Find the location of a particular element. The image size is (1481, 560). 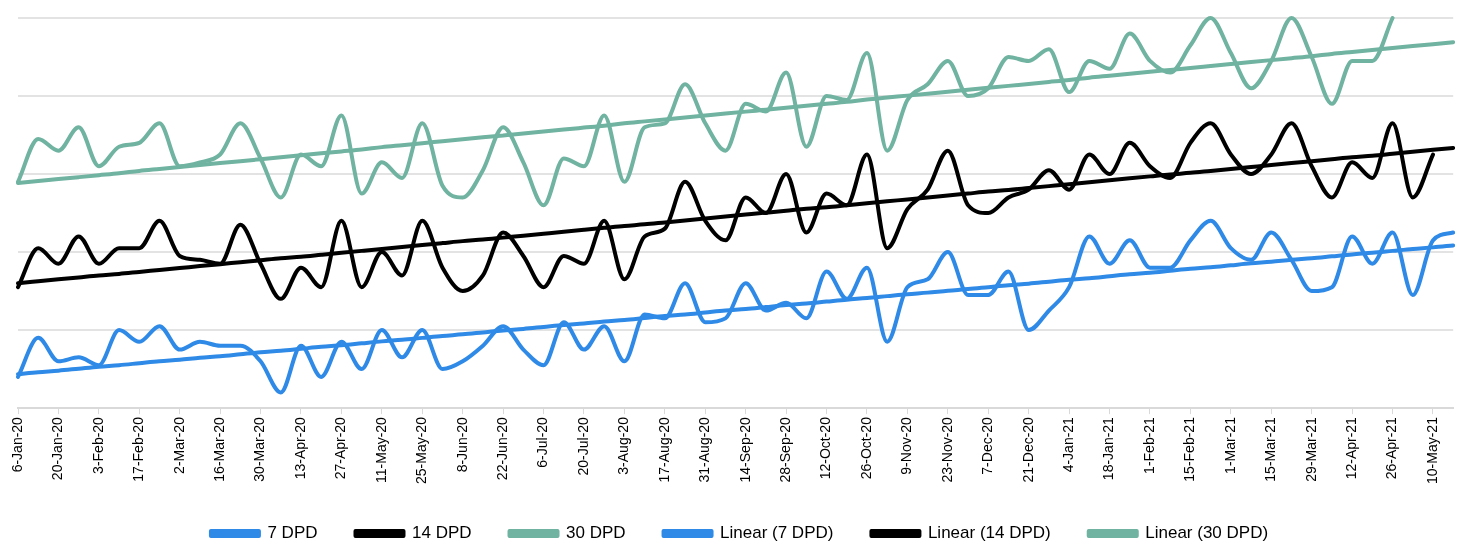

x-tick-label: 17-Aug-20 is located at coordinates (663, 449).